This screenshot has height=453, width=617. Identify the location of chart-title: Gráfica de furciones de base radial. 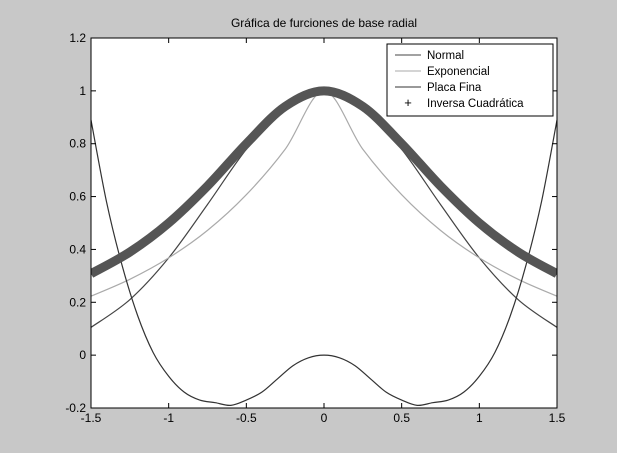
(324, 23).